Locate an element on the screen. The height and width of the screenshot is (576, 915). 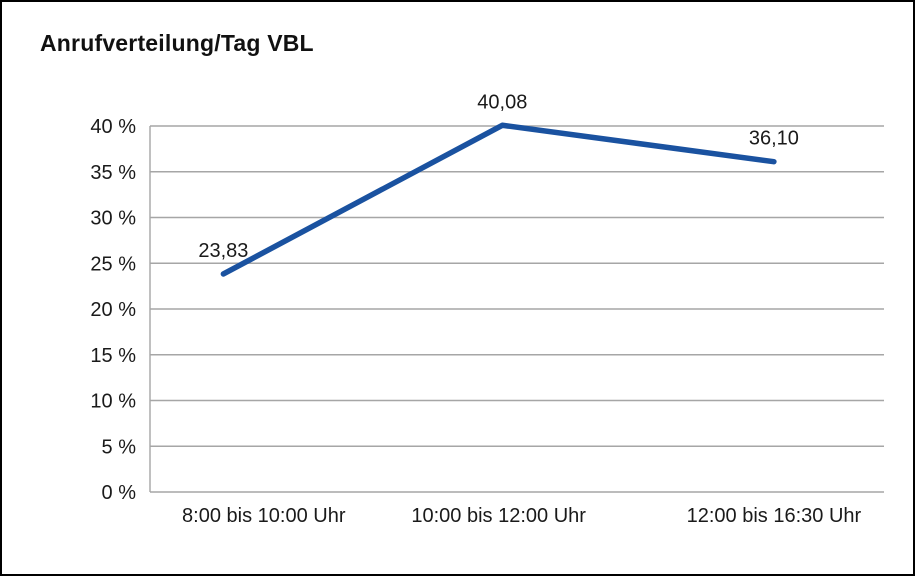
y-tick-label: 25 % is located at coordinates (113, 264).